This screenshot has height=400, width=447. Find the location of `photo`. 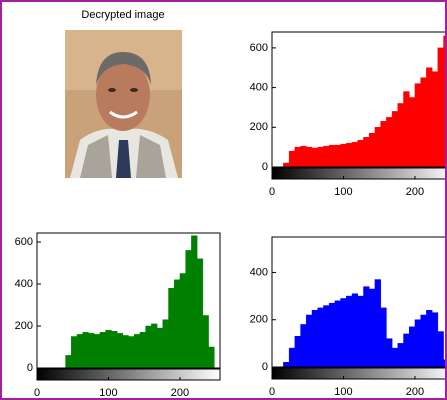

photo is located at coordinates (123, 104).